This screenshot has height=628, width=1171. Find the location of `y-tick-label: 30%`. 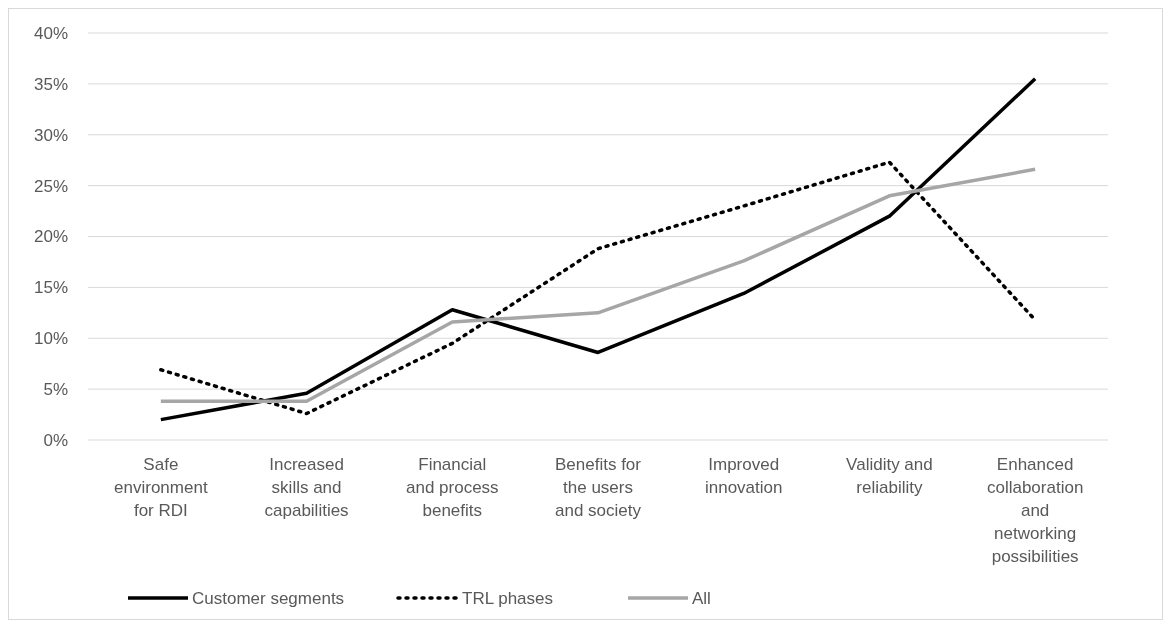

y-tick-label: 30% is located at coordinates (50, 135).